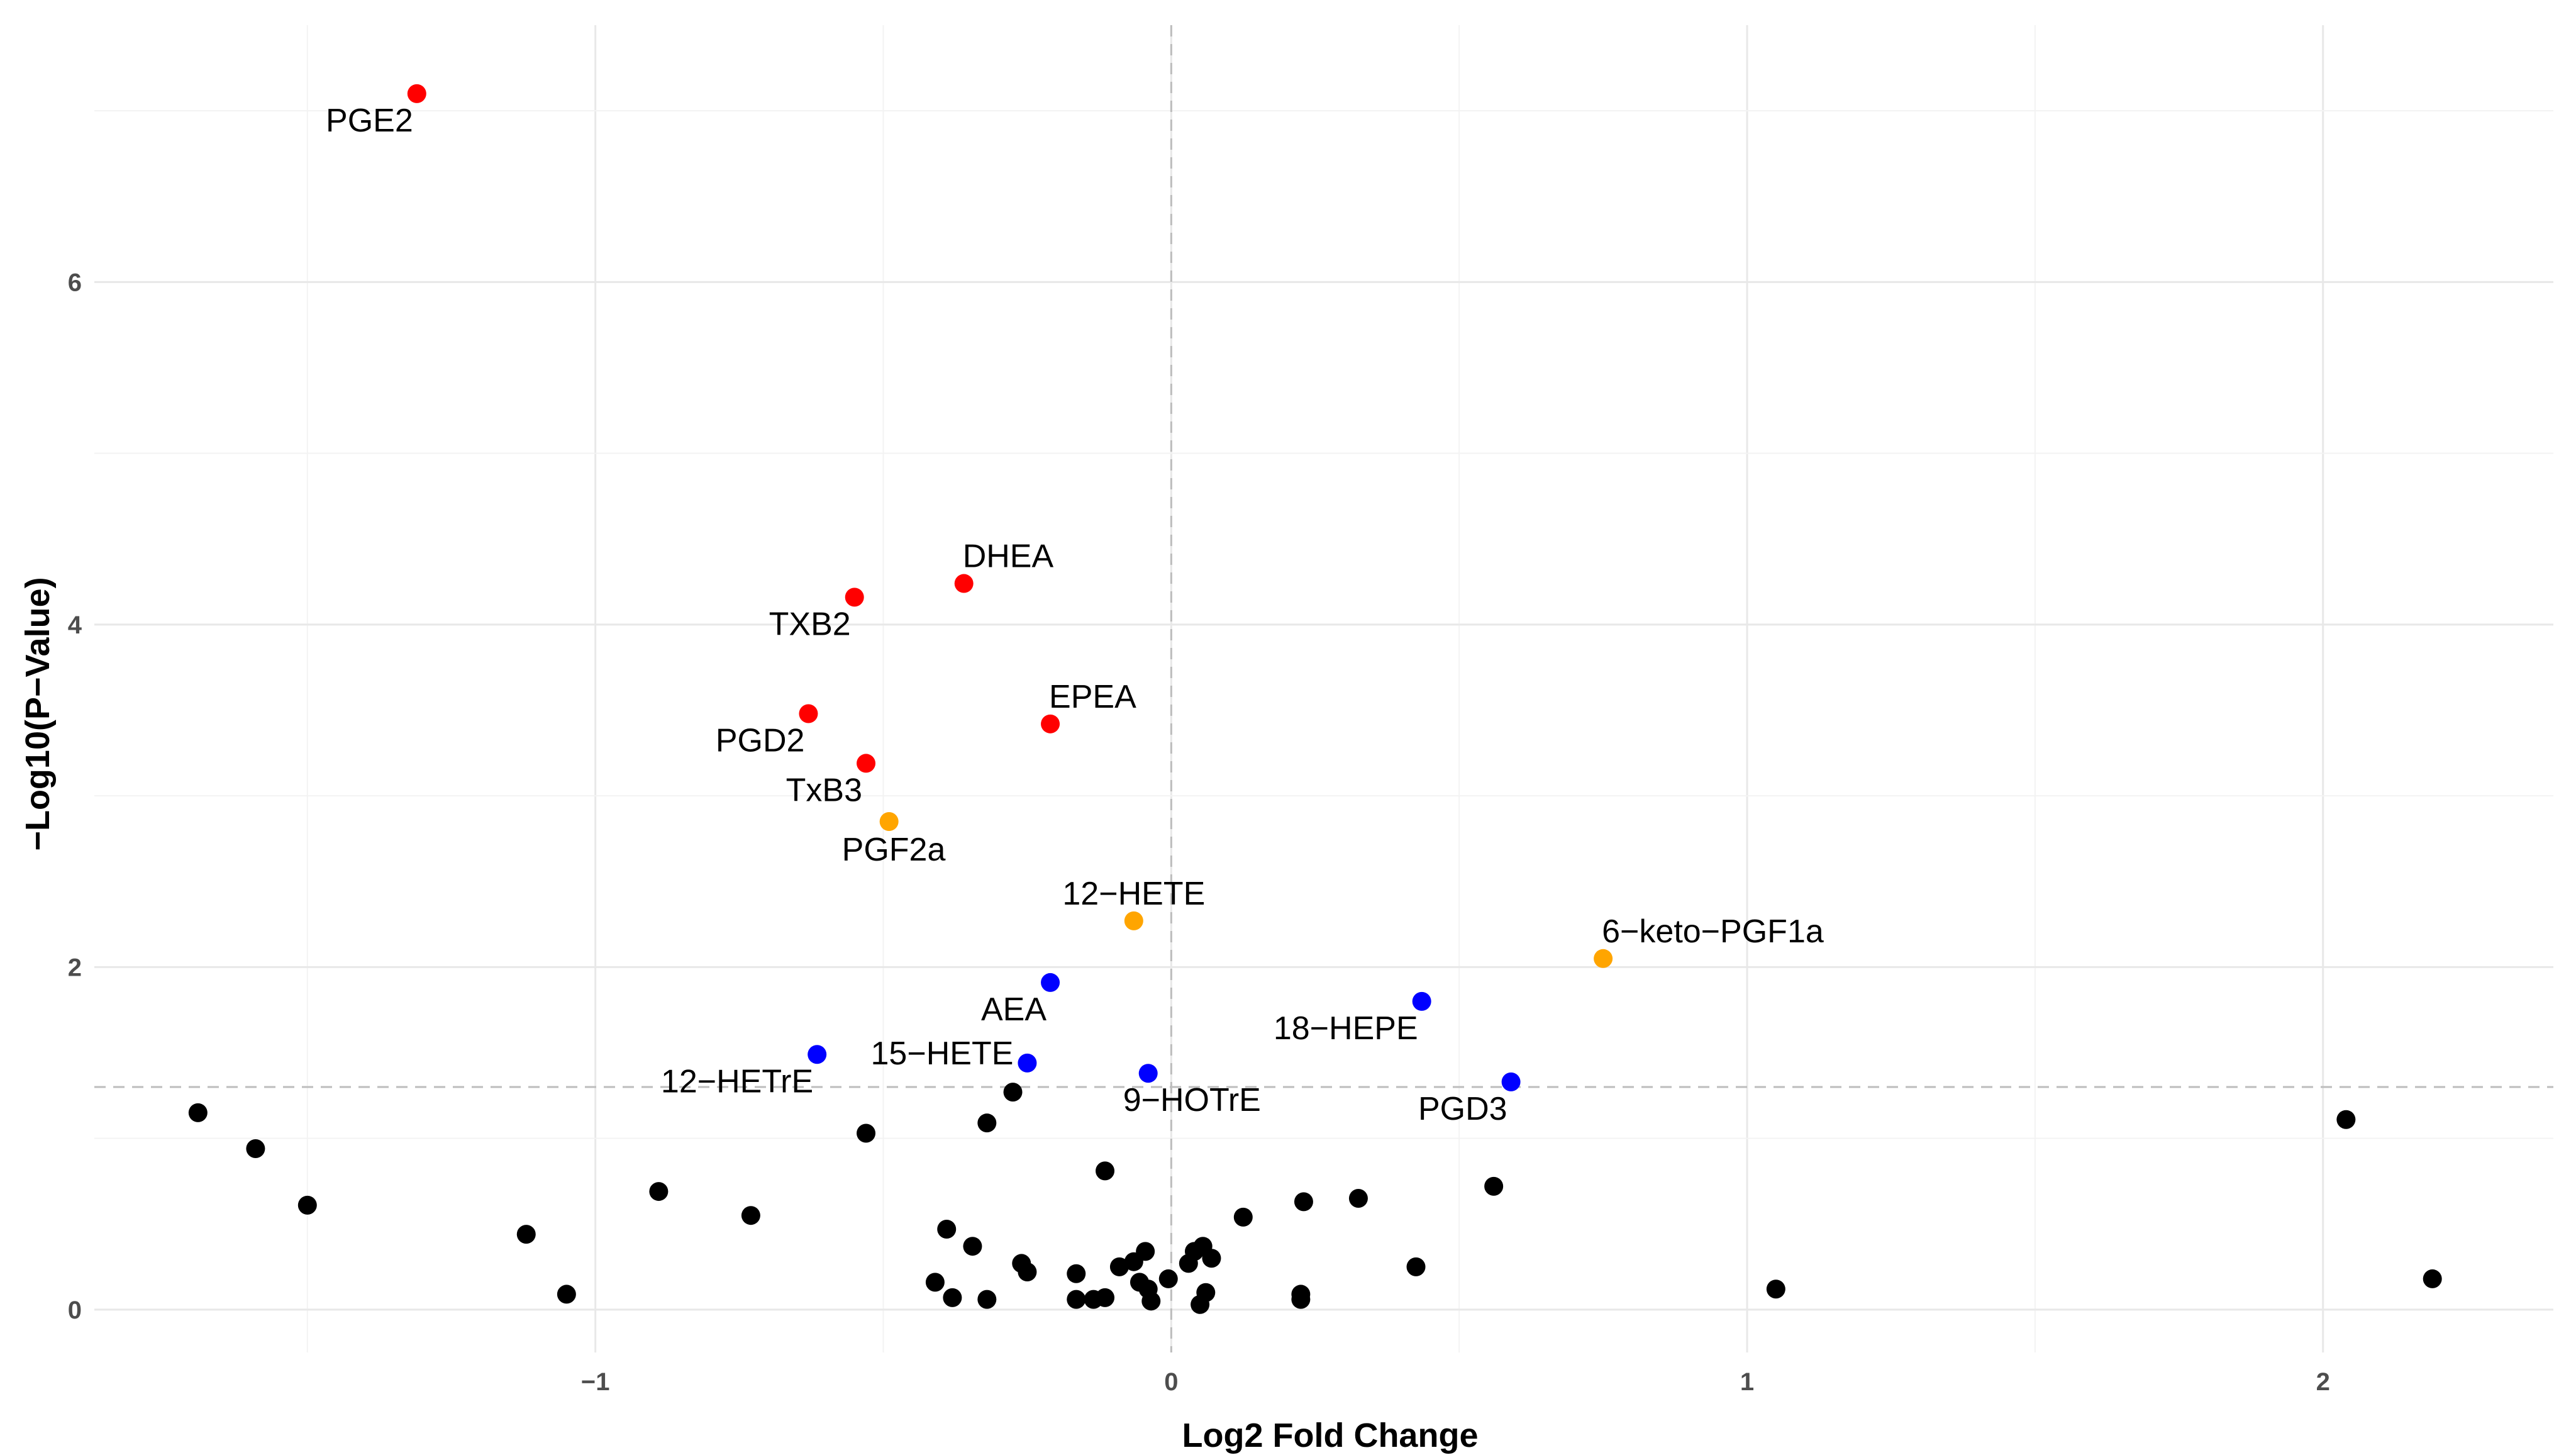 The height and width of the screenshot is (1455, 2576). I want to click on y-tick-label: 0, so click(75, 1310).